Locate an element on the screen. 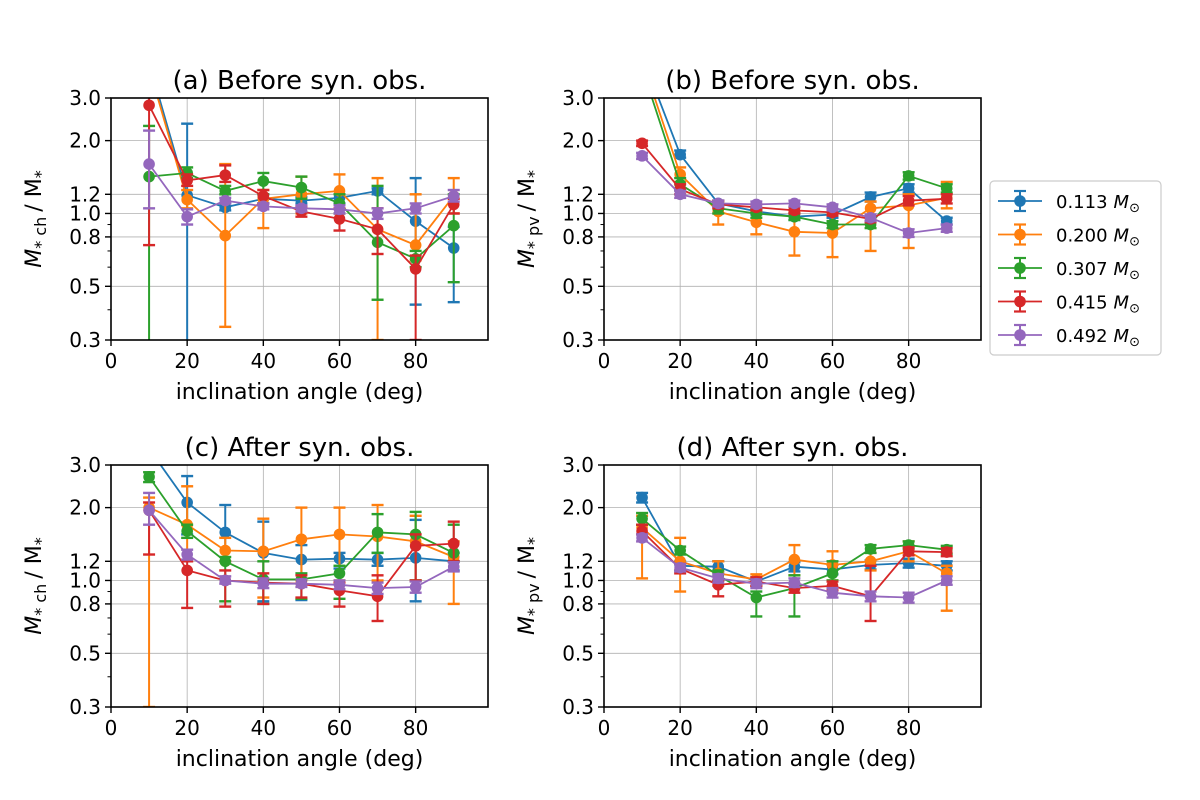  x-tick-label: 80 is located at coordinates (415, 728).